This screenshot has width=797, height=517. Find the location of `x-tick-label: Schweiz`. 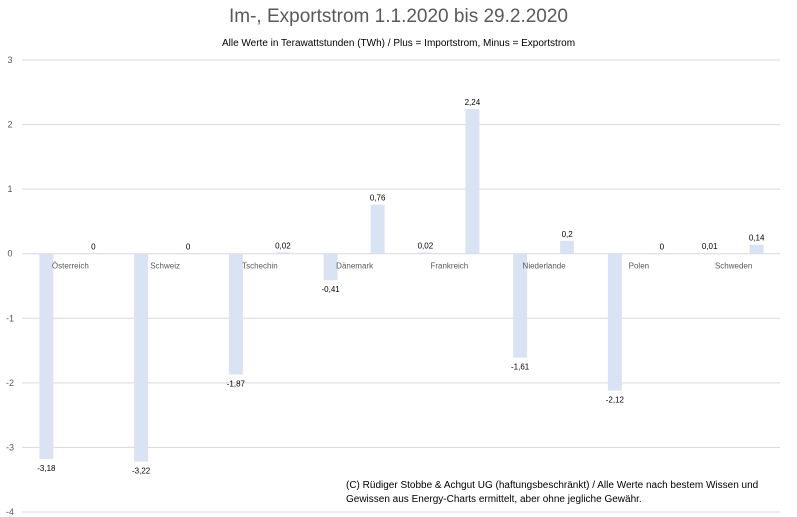

x-tick-label: Schweiz is located at coordinates (165, 266).